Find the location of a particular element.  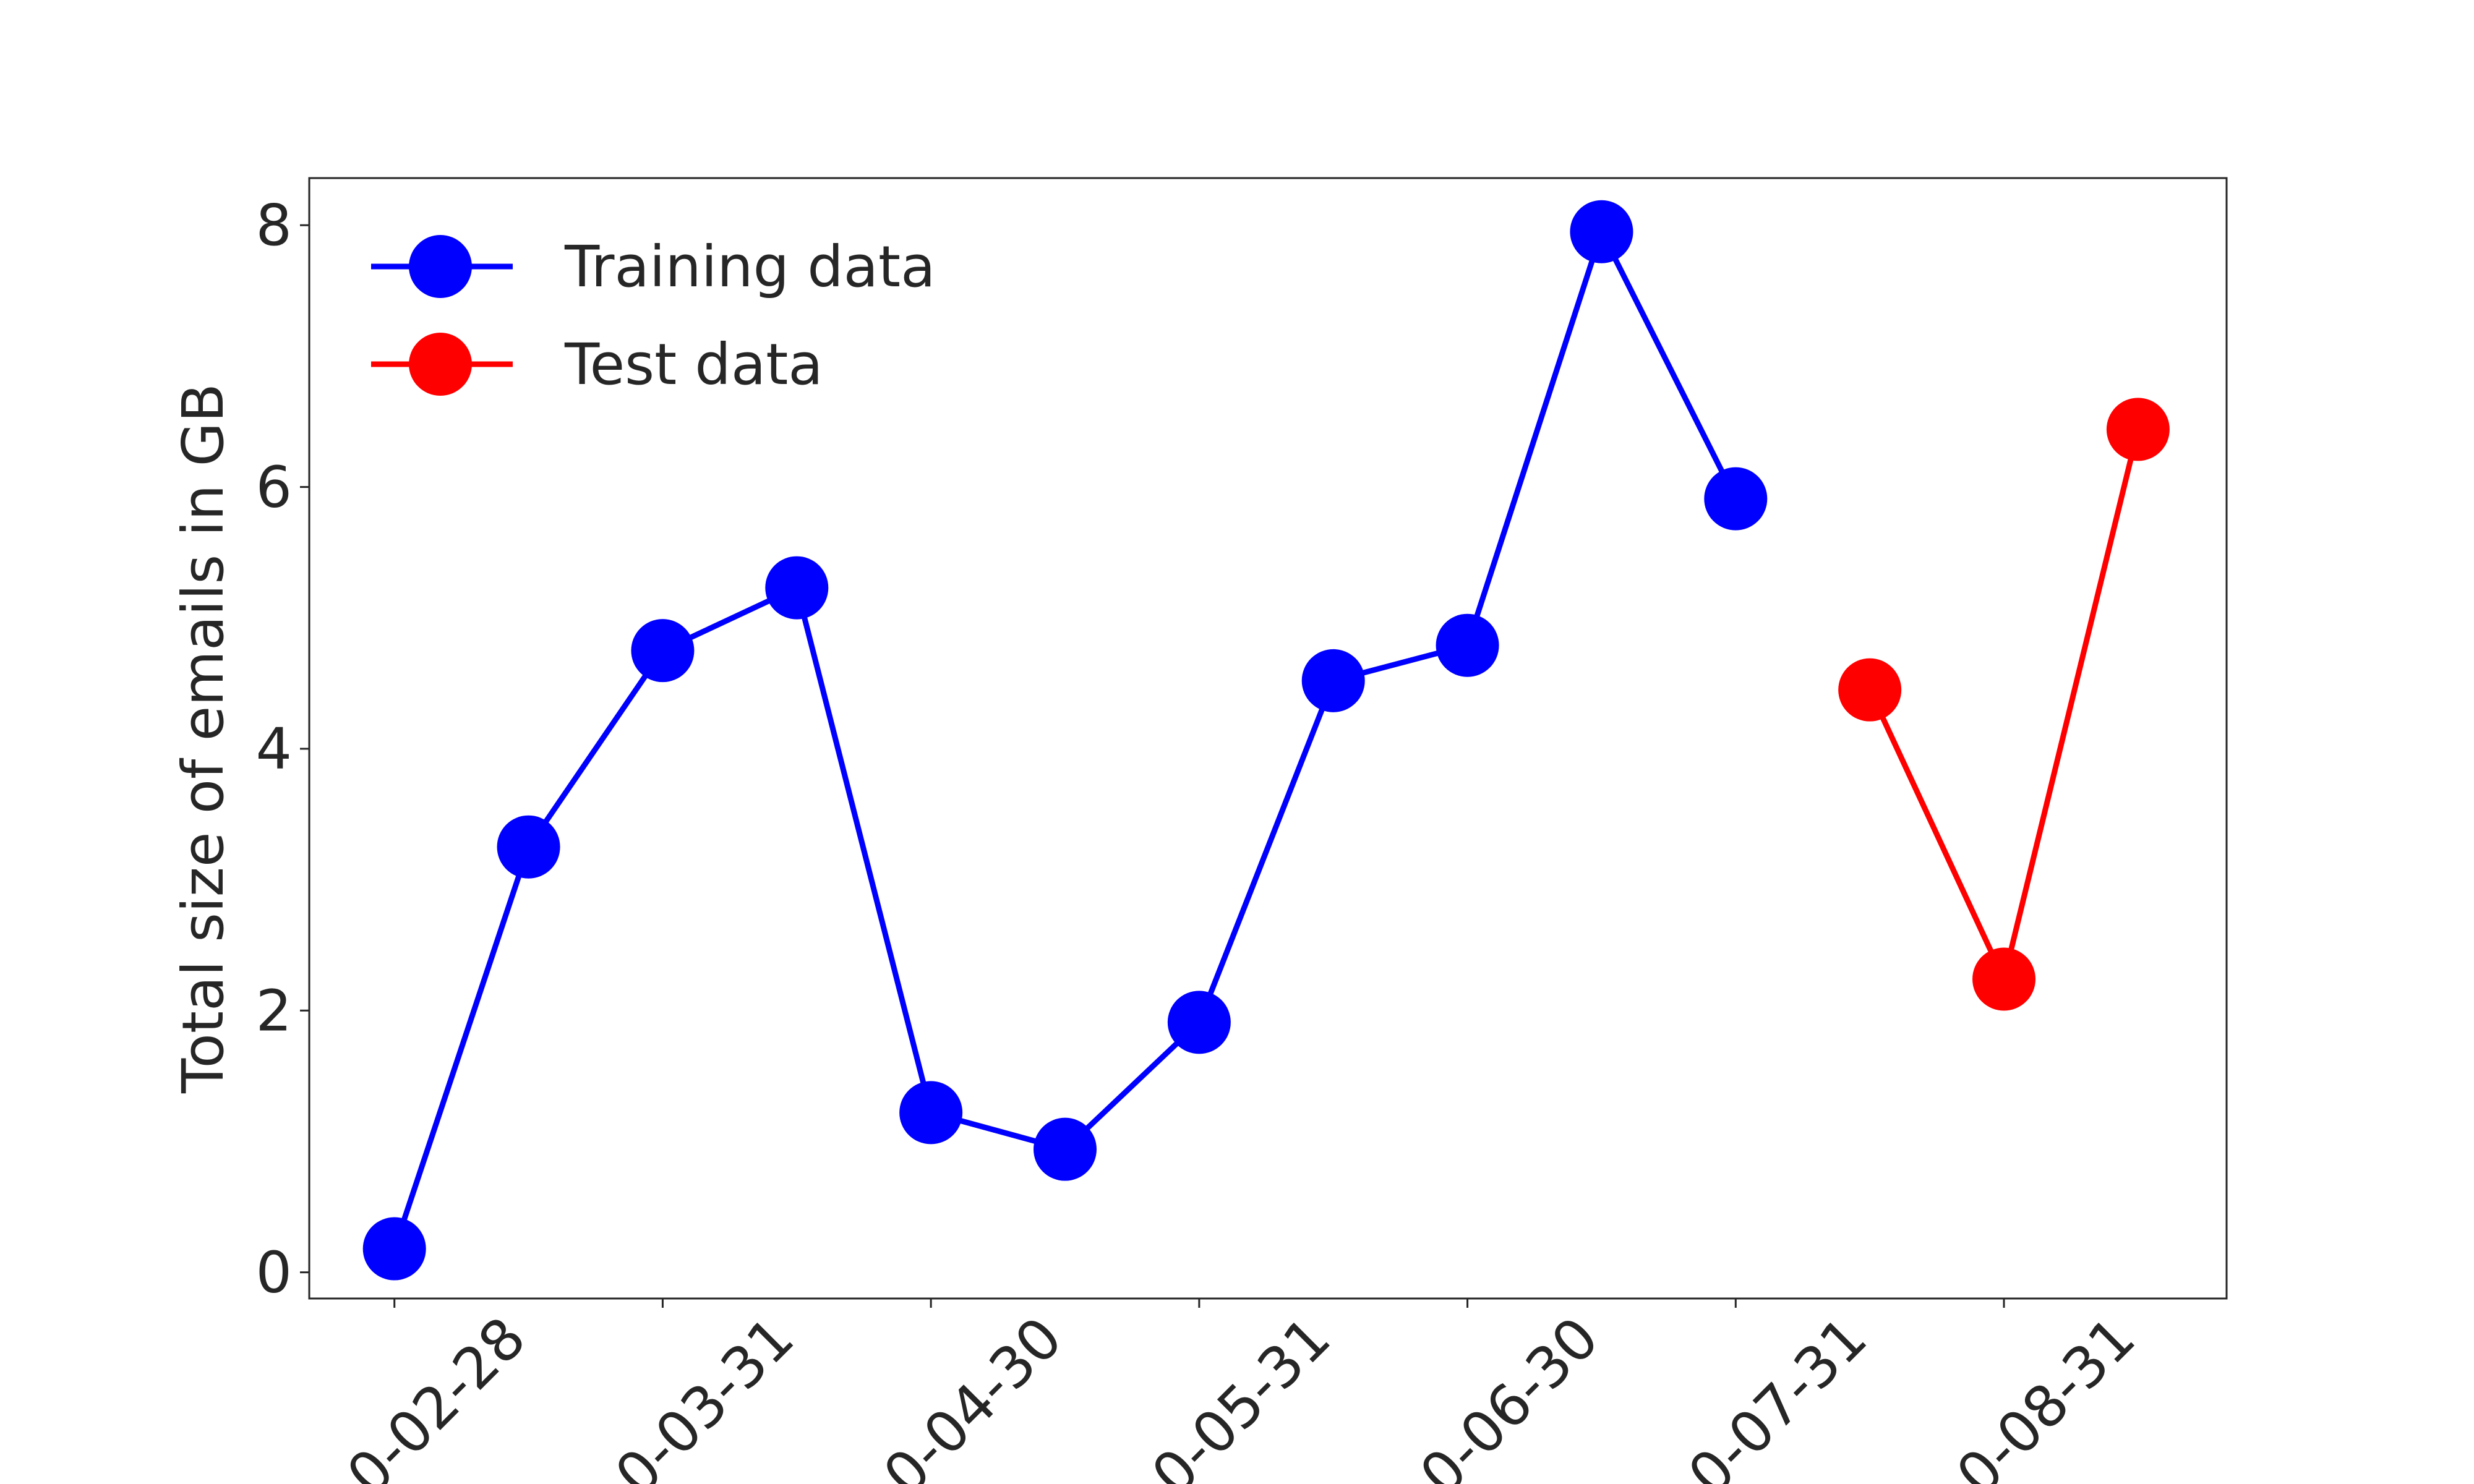

y-tick-label: 8 is located at coordinates (273, 225).